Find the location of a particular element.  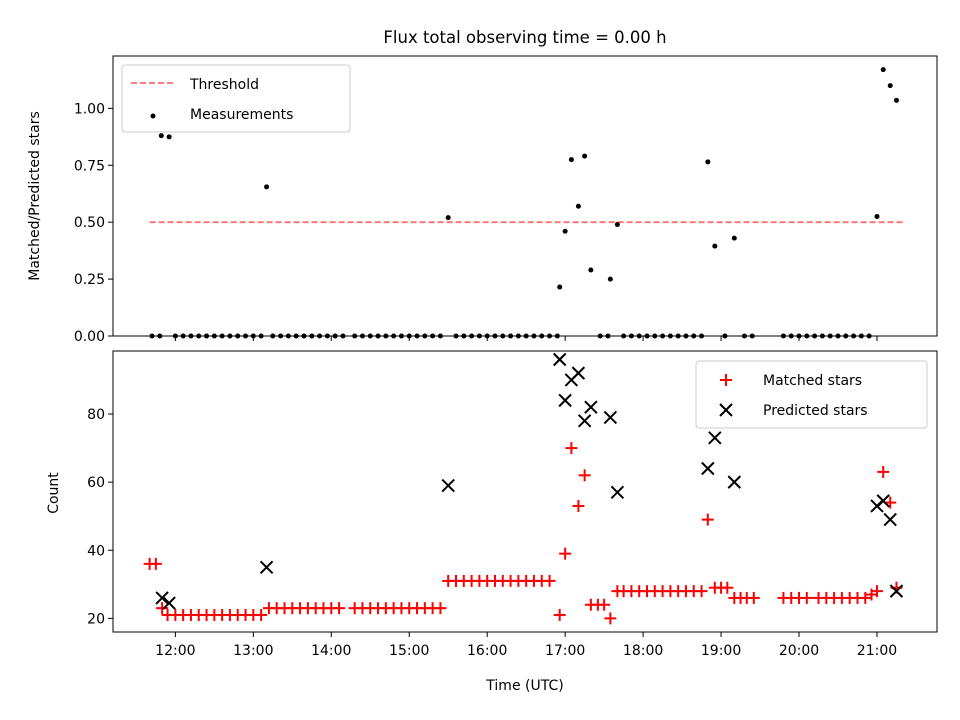

x-tick-label: 19:00 is located at coordinates (721, 651).